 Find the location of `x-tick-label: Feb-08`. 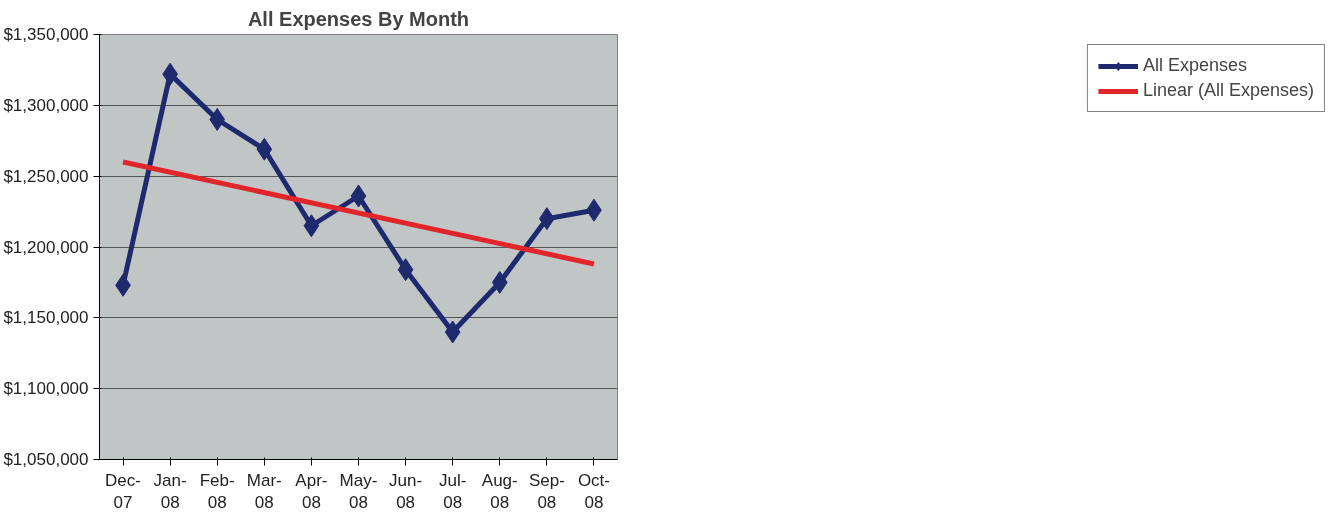

x-tick-label: Feb-08 is located at coordinates (217, 491).